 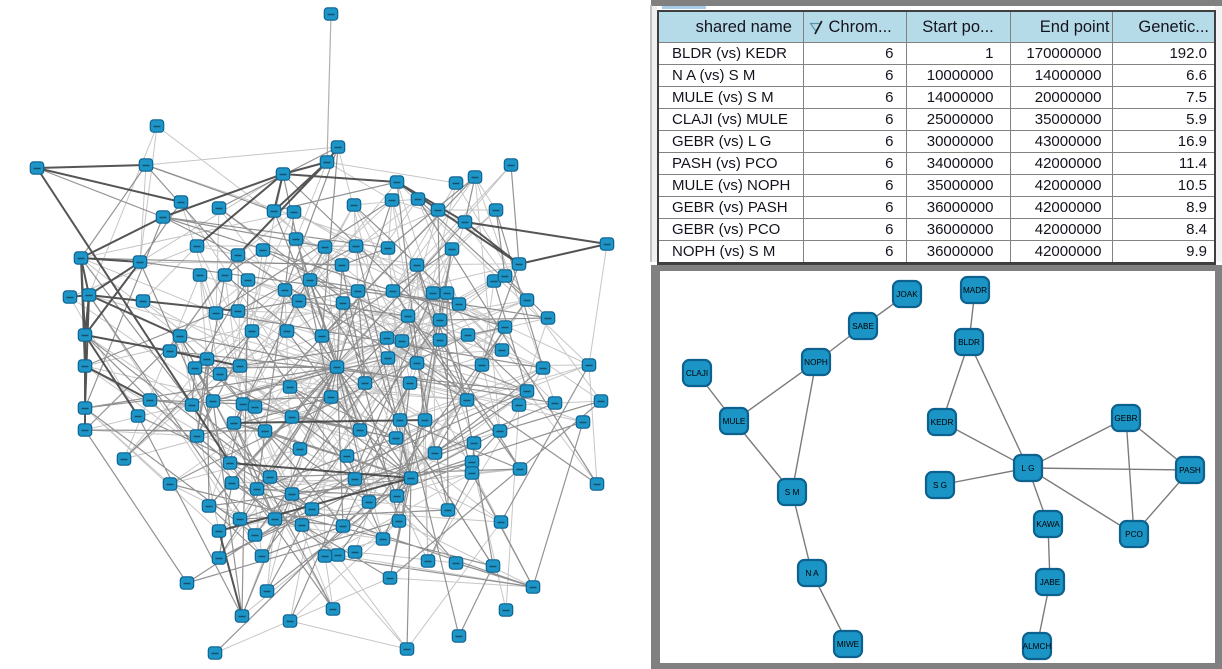 What do you see at coordinates (863, 326) in the screenshot?
I see `svg-text: SABE` at bounding box center [863, 326].